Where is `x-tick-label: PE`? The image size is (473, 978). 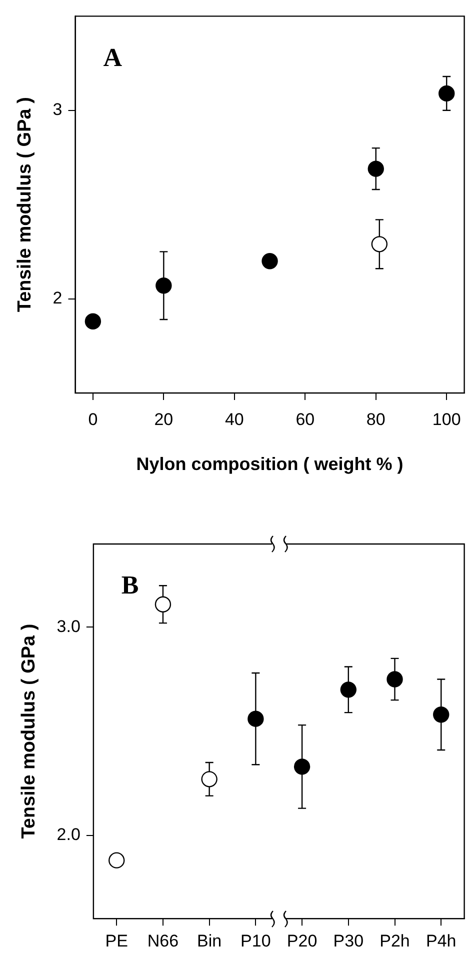 x-tick-label: PE is located at coordinates (116, 940).